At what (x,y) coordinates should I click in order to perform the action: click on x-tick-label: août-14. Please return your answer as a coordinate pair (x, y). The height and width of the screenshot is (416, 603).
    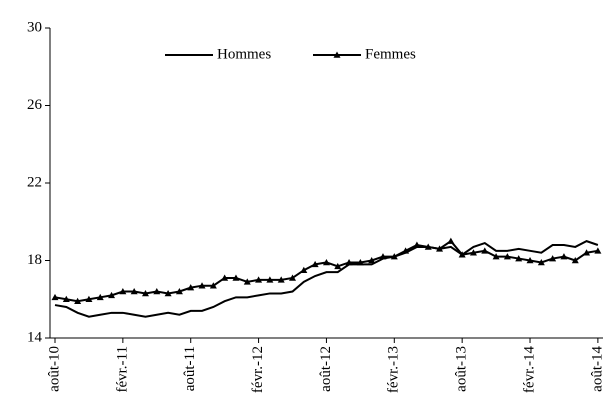
    Looking at the image, I should click on (596, 369).